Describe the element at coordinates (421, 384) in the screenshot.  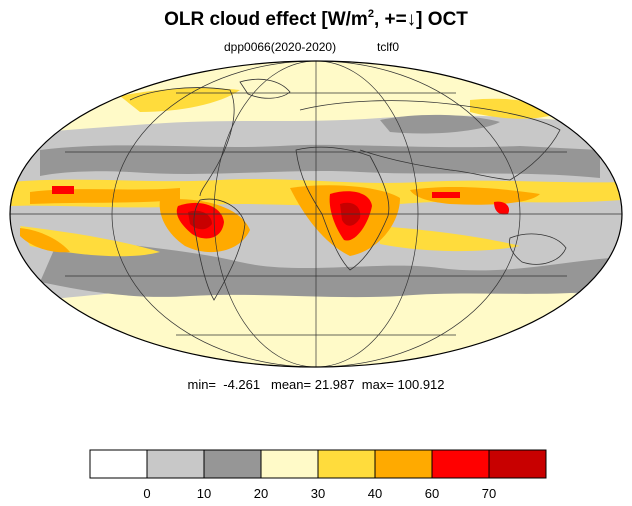
I see `stat-max: 100.912` at that location.